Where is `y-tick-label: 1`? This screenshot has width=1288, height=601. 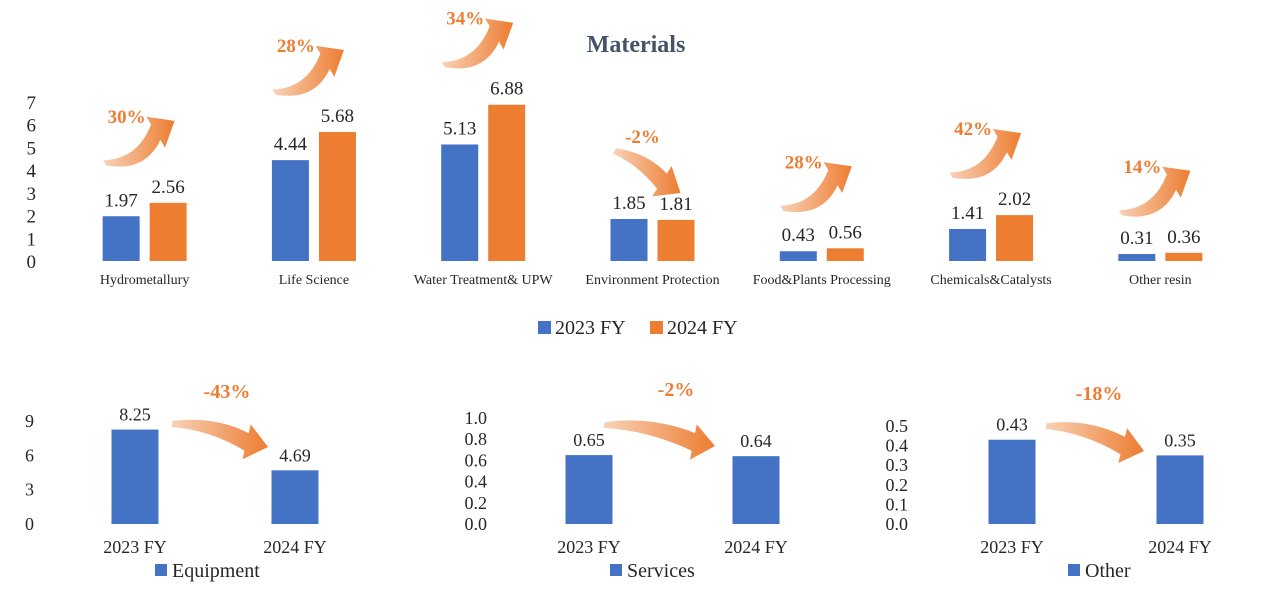
y-tick-label: 1 is located at coordinates (32, 239).